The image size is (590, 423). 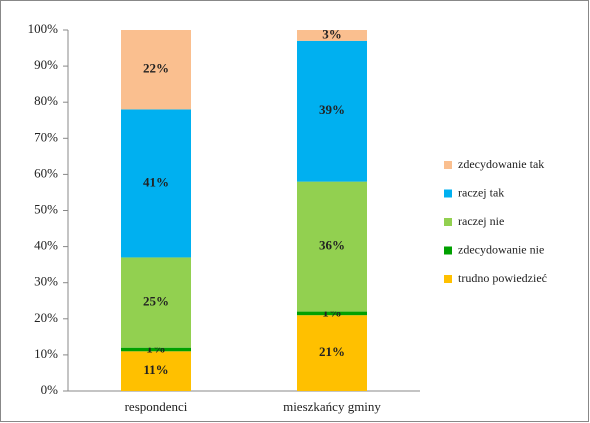 What do you see at coordinates (332, 406) in the screenshot?
I see `x-tick-label: mieszkańcy gminy` at bounding box center [332, 406].